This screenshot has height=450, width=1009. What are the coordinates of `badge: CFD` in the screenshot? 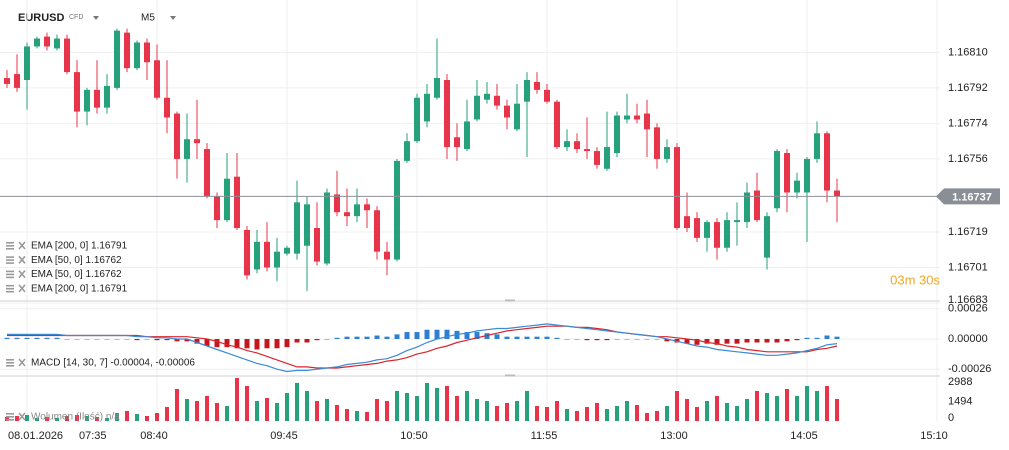 It's located at (76, 17).